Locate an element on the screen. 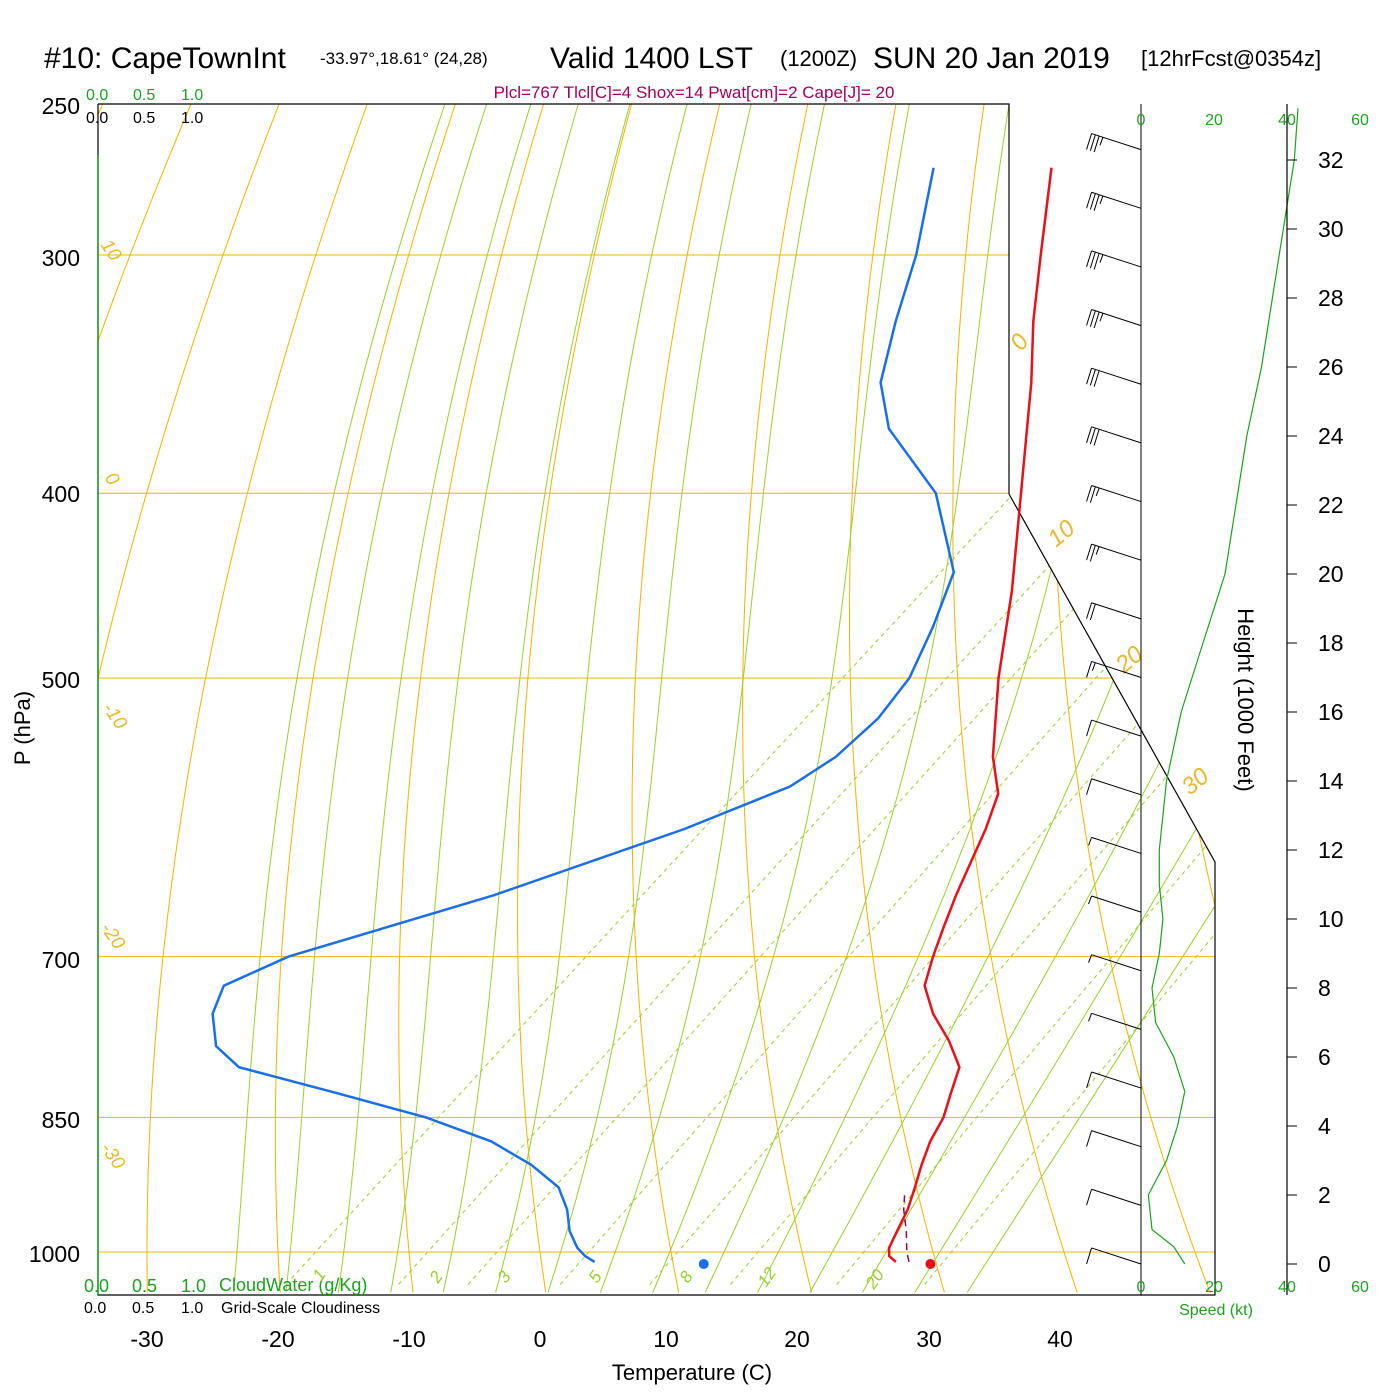  cloud-bottom-green-1: 1.0 is located at coordinates (193, 1286).